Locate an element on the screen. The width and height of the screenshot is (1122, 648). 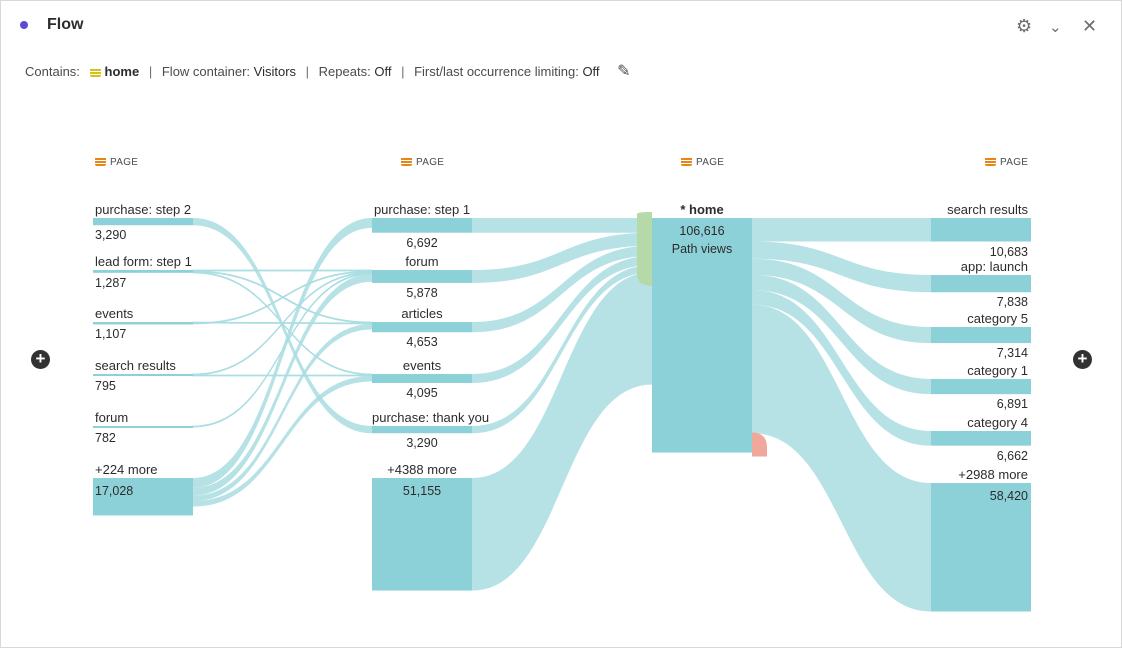
node-label: category 1 is located at coordinates (997, 370).